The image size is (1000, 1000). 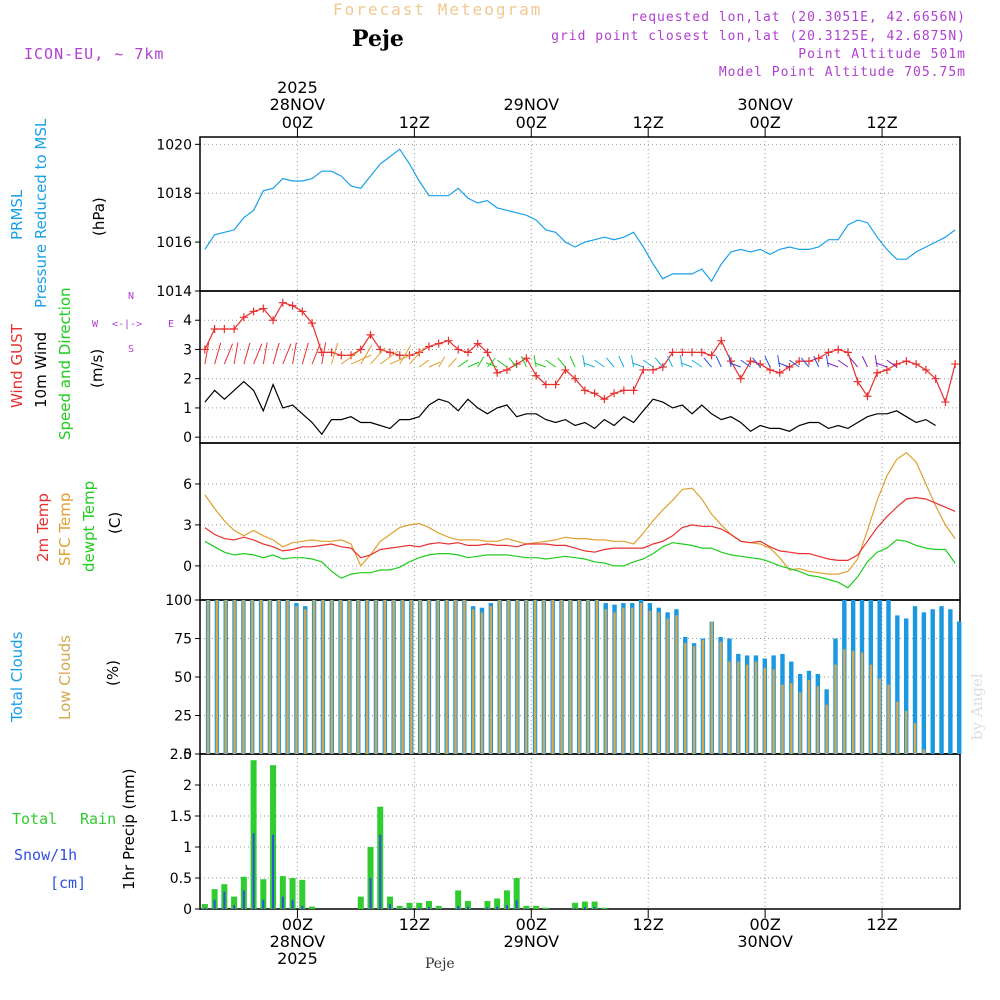 I want to click on top-hour-label: 12Z, so click(x=648, y=122).